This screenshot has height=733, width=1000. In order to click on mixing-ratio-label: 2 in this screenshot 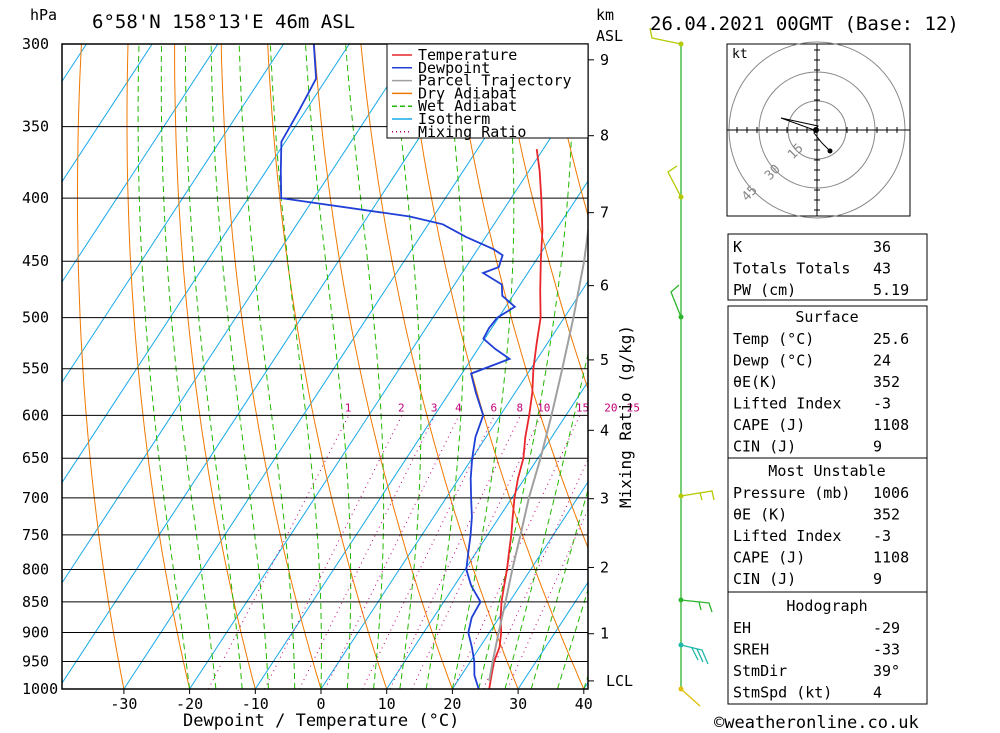, I will do `click(401, 407)`.